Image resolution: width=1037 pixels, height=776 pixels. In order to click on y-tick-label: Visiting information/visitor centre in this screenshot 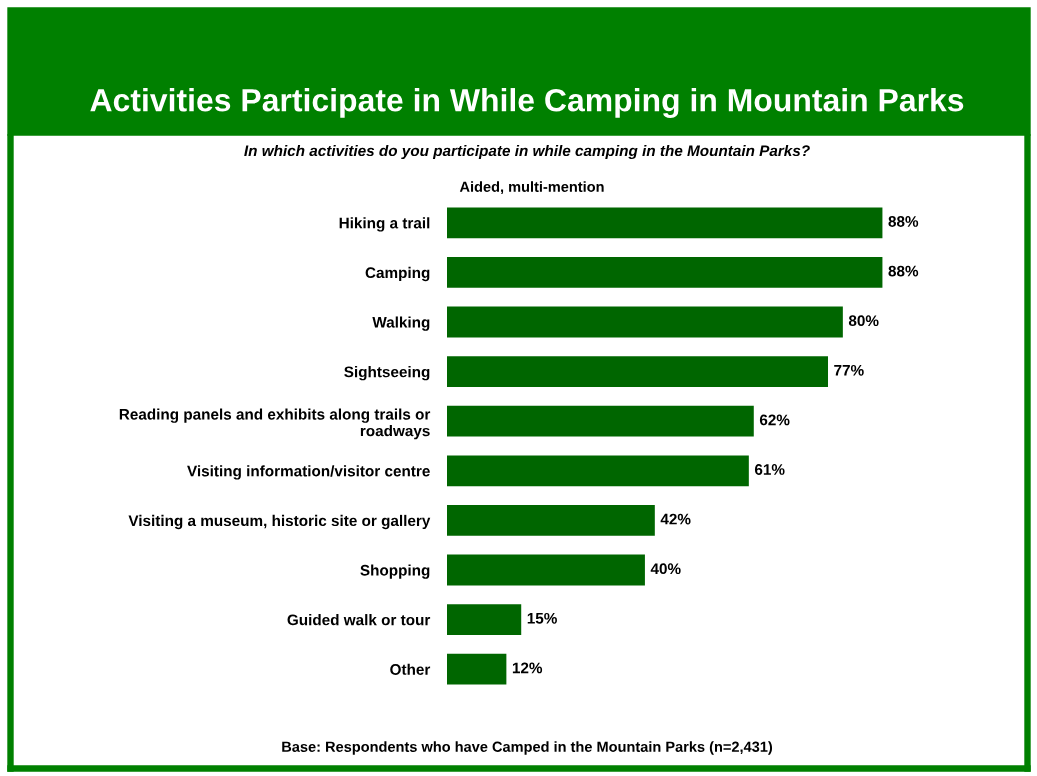, I will do `click(308, 472)`.